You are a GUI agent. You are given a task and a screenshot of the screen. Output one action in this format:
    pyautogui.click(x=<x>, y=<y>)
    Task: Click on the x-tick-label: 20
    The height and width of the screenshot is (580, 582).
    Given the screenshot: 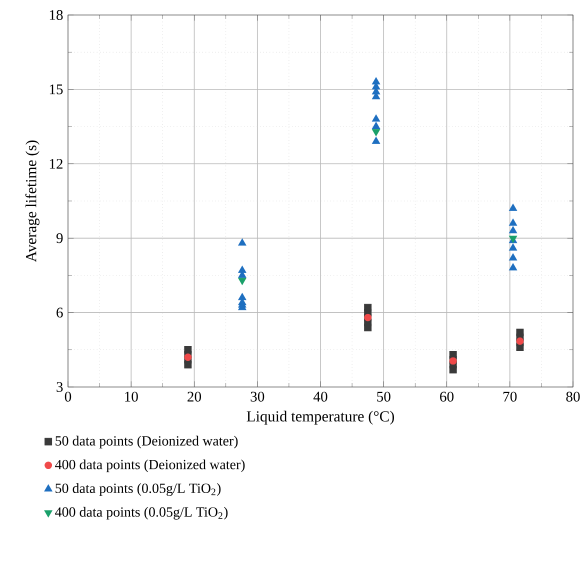 What is the action you would take?
    pyautogui.click(x=195, y=397)
    